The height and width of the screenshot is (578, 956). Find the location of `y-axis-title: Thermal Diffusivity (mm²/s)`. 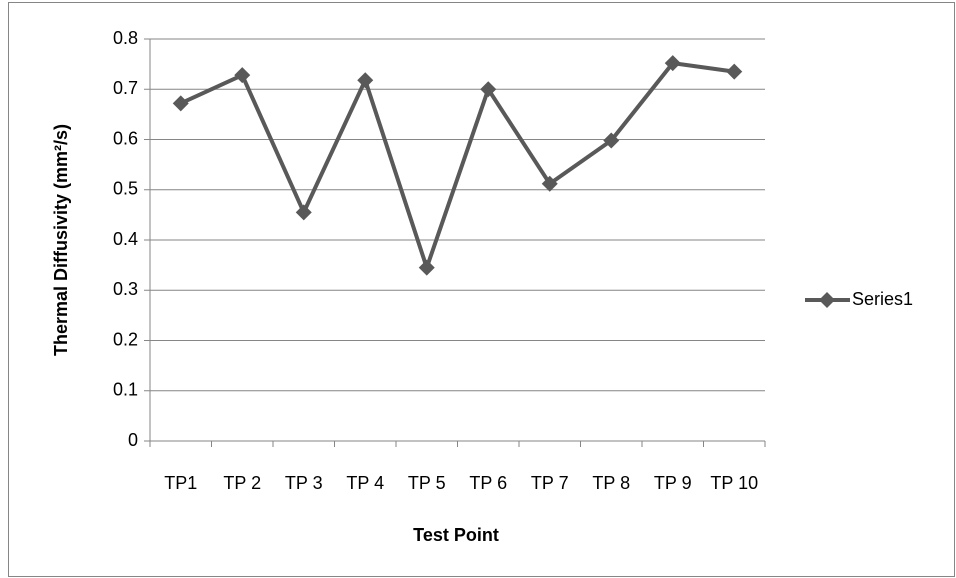

y-axis-title: Thermal Diffusivity (mm²/s) is located at coordinates (61, 240).